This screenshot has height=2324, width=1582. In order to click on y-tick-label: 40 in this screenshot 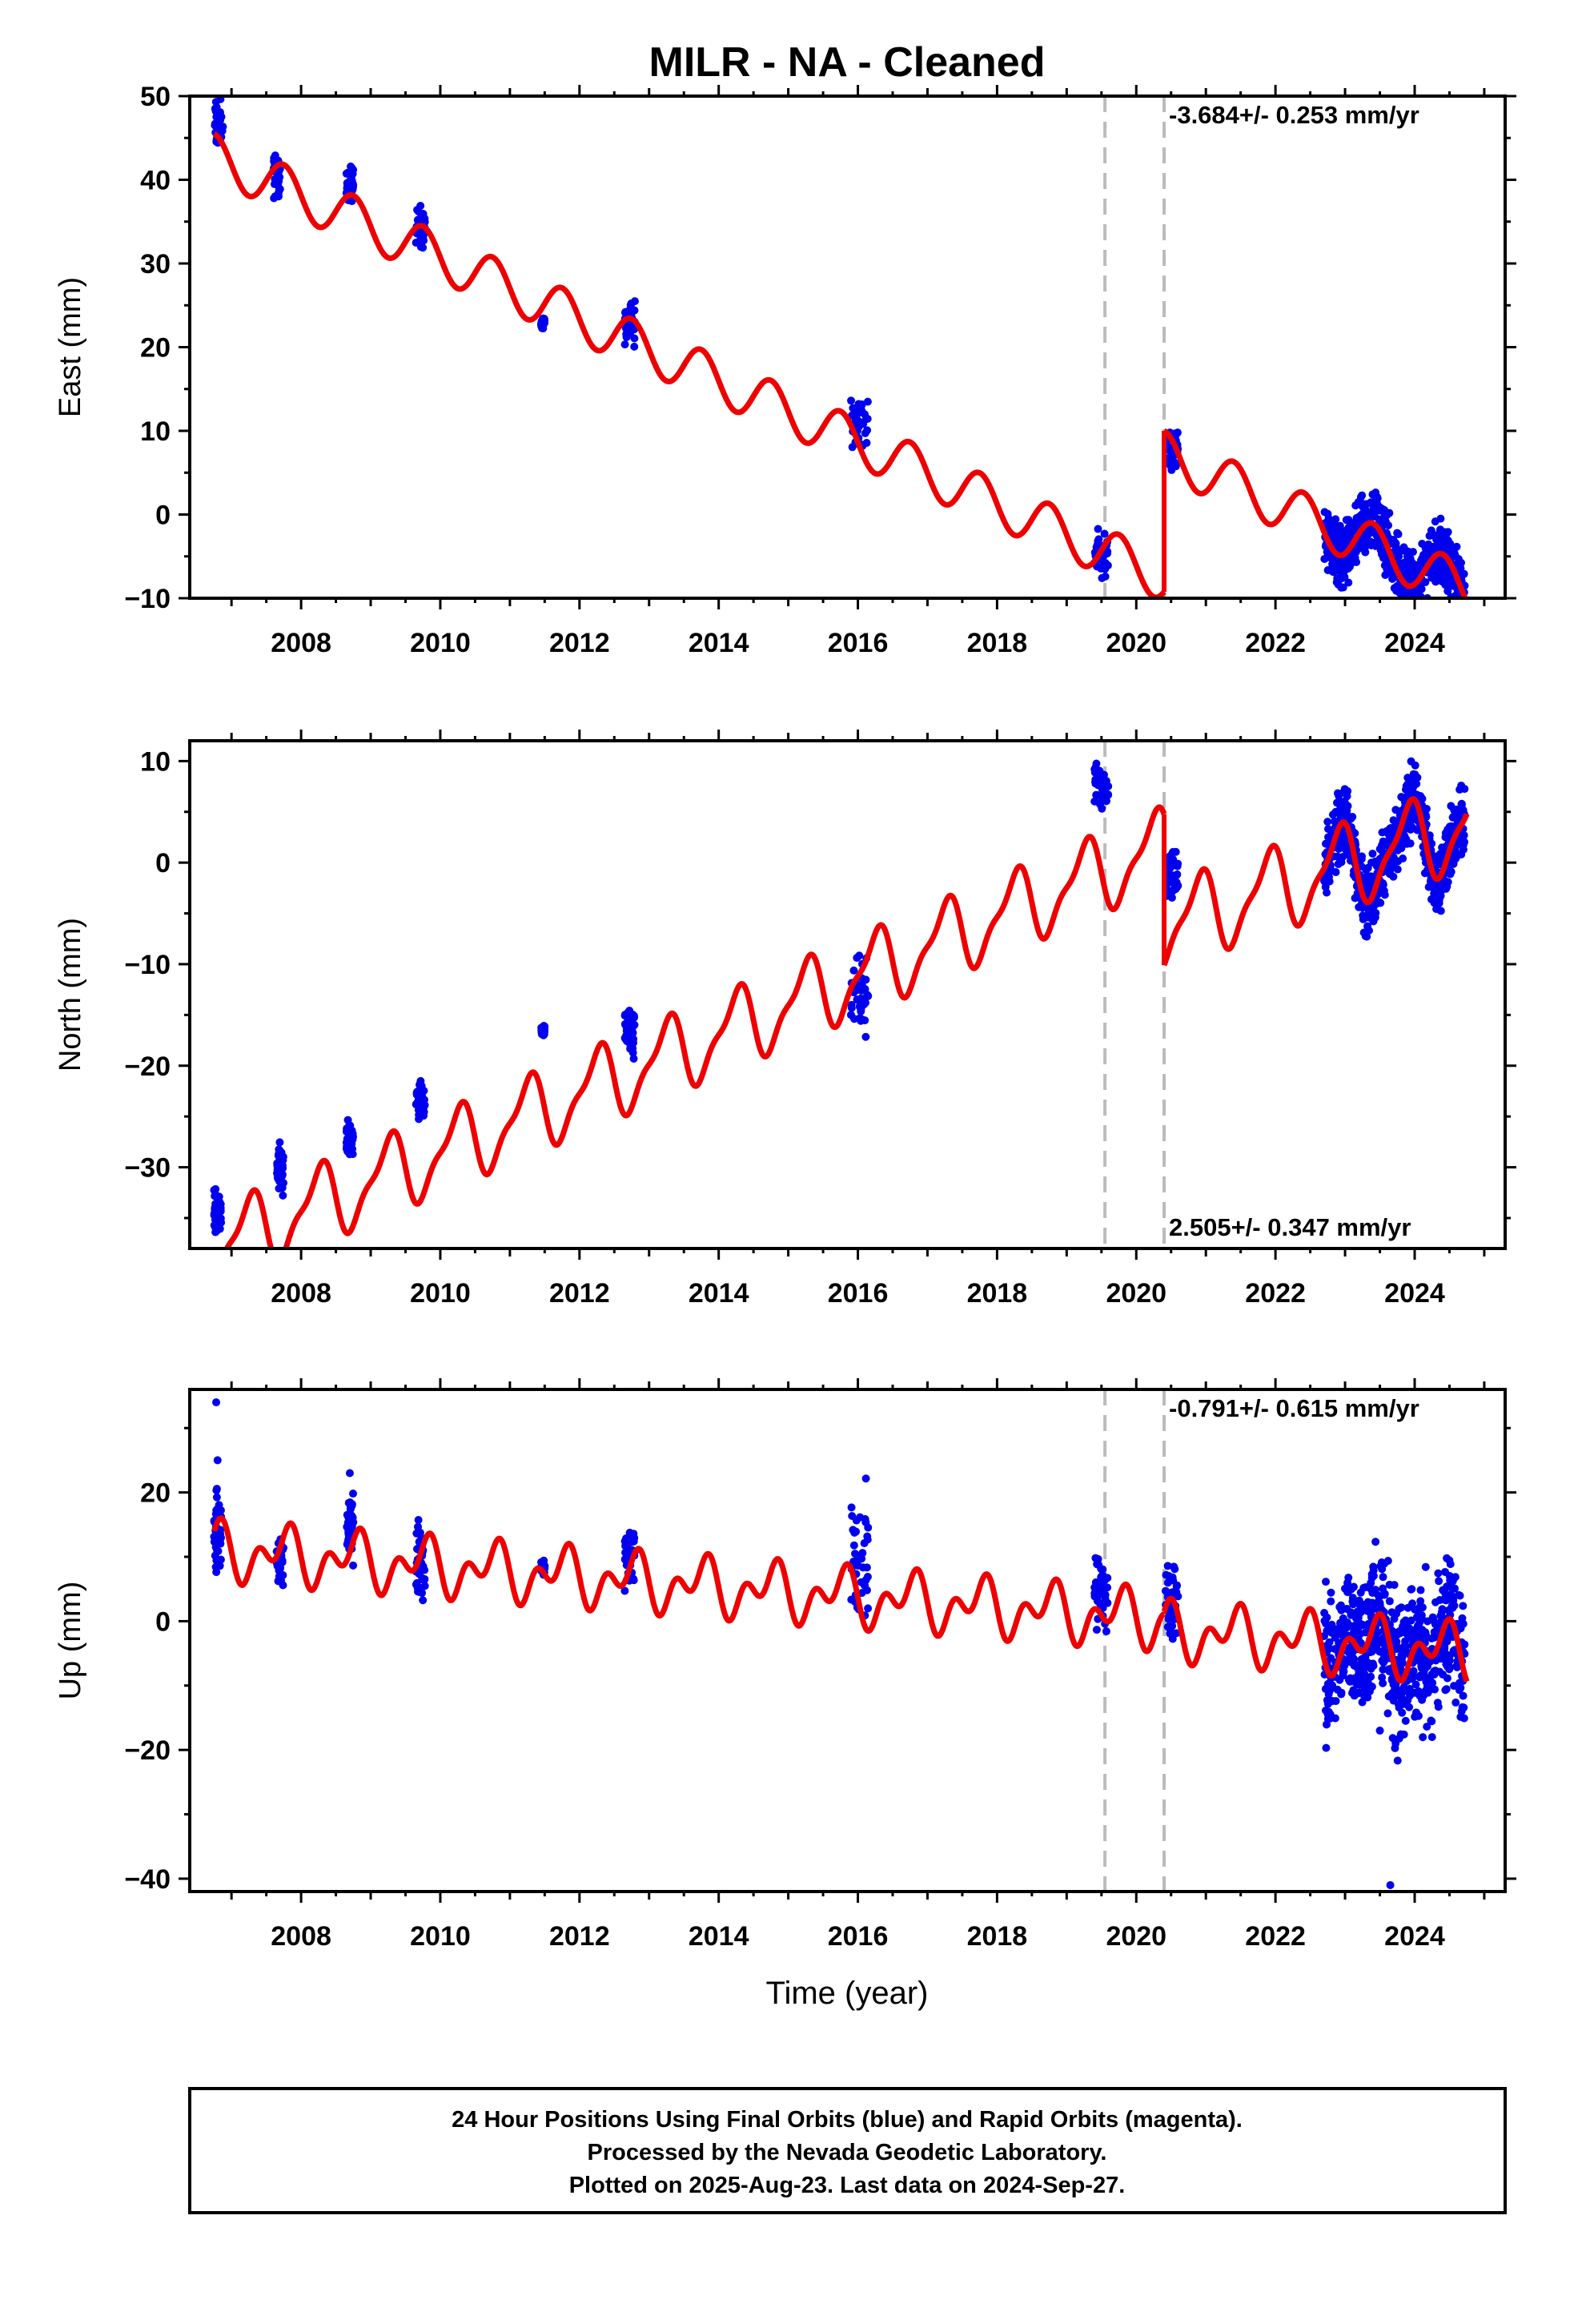, I will do `click(155, 181)`.